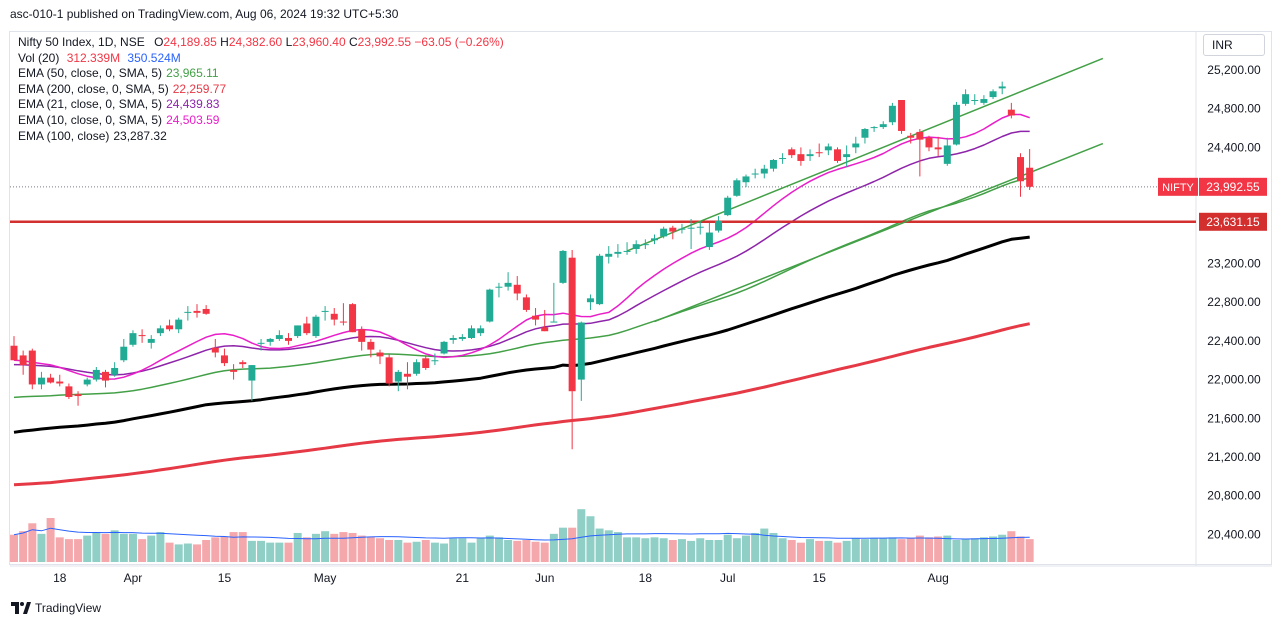 The height and width of the screenshot is (627, 1281). What do you see at coordinates (90, 119) in the screenshot?
I see `ema-label: EMA (10, close, 0, SMA, 5)` at bounding box center [90, 119].